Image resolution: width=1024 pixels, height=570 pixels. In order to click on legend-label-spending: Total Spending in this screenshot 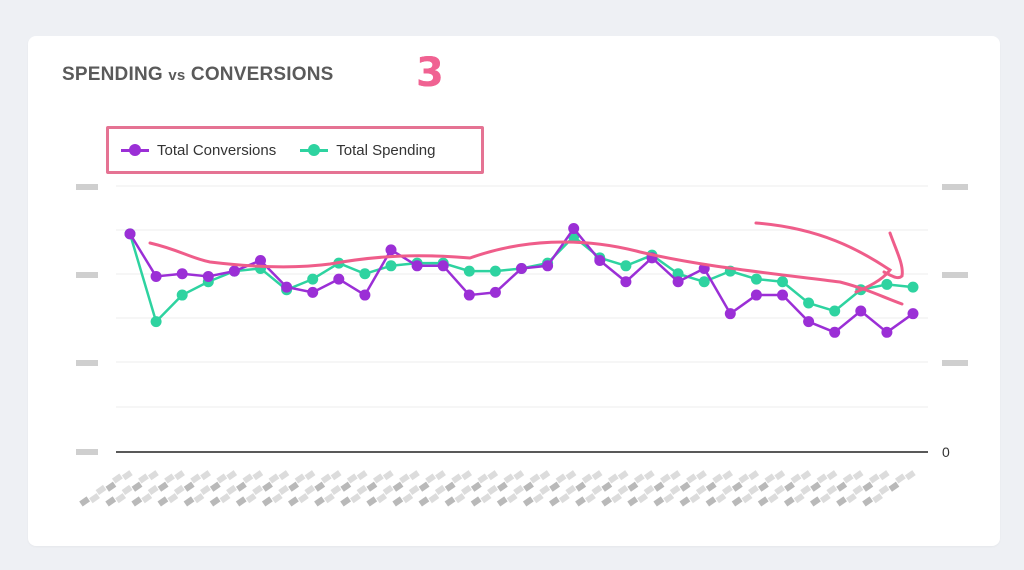, I will do `click(386, 150)`.